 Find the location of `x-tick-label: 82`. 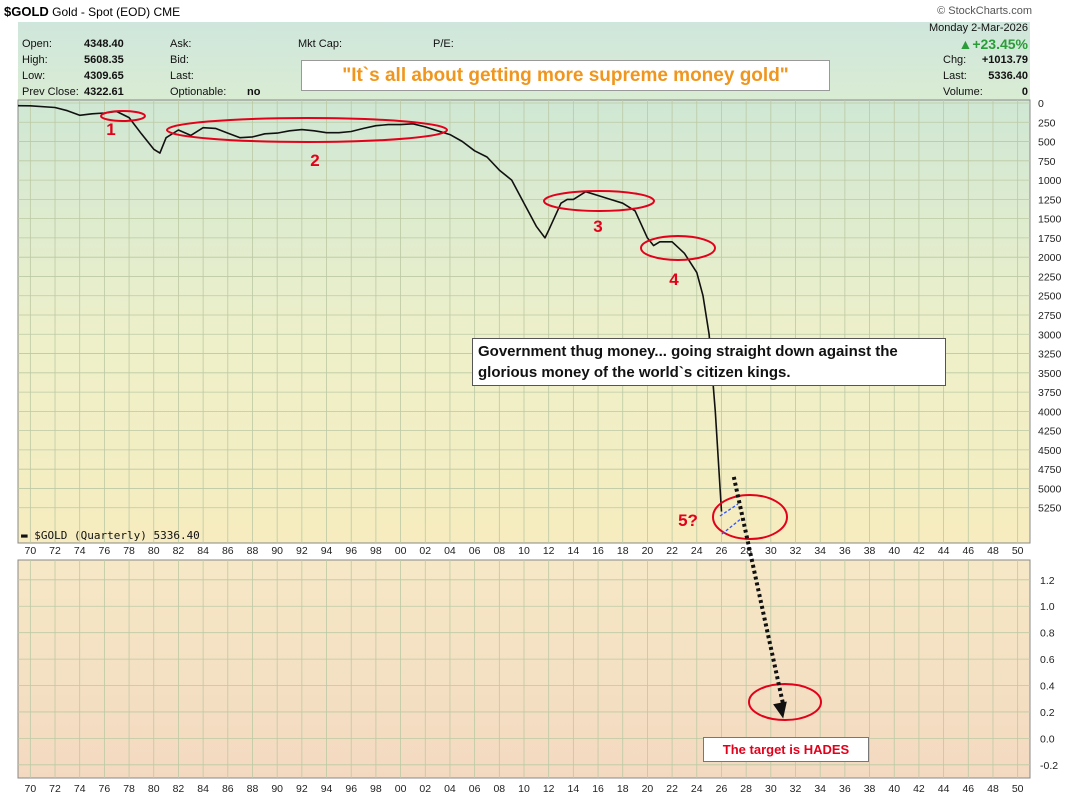

x-tick-label: 82 is located at coordinates (179, 789).